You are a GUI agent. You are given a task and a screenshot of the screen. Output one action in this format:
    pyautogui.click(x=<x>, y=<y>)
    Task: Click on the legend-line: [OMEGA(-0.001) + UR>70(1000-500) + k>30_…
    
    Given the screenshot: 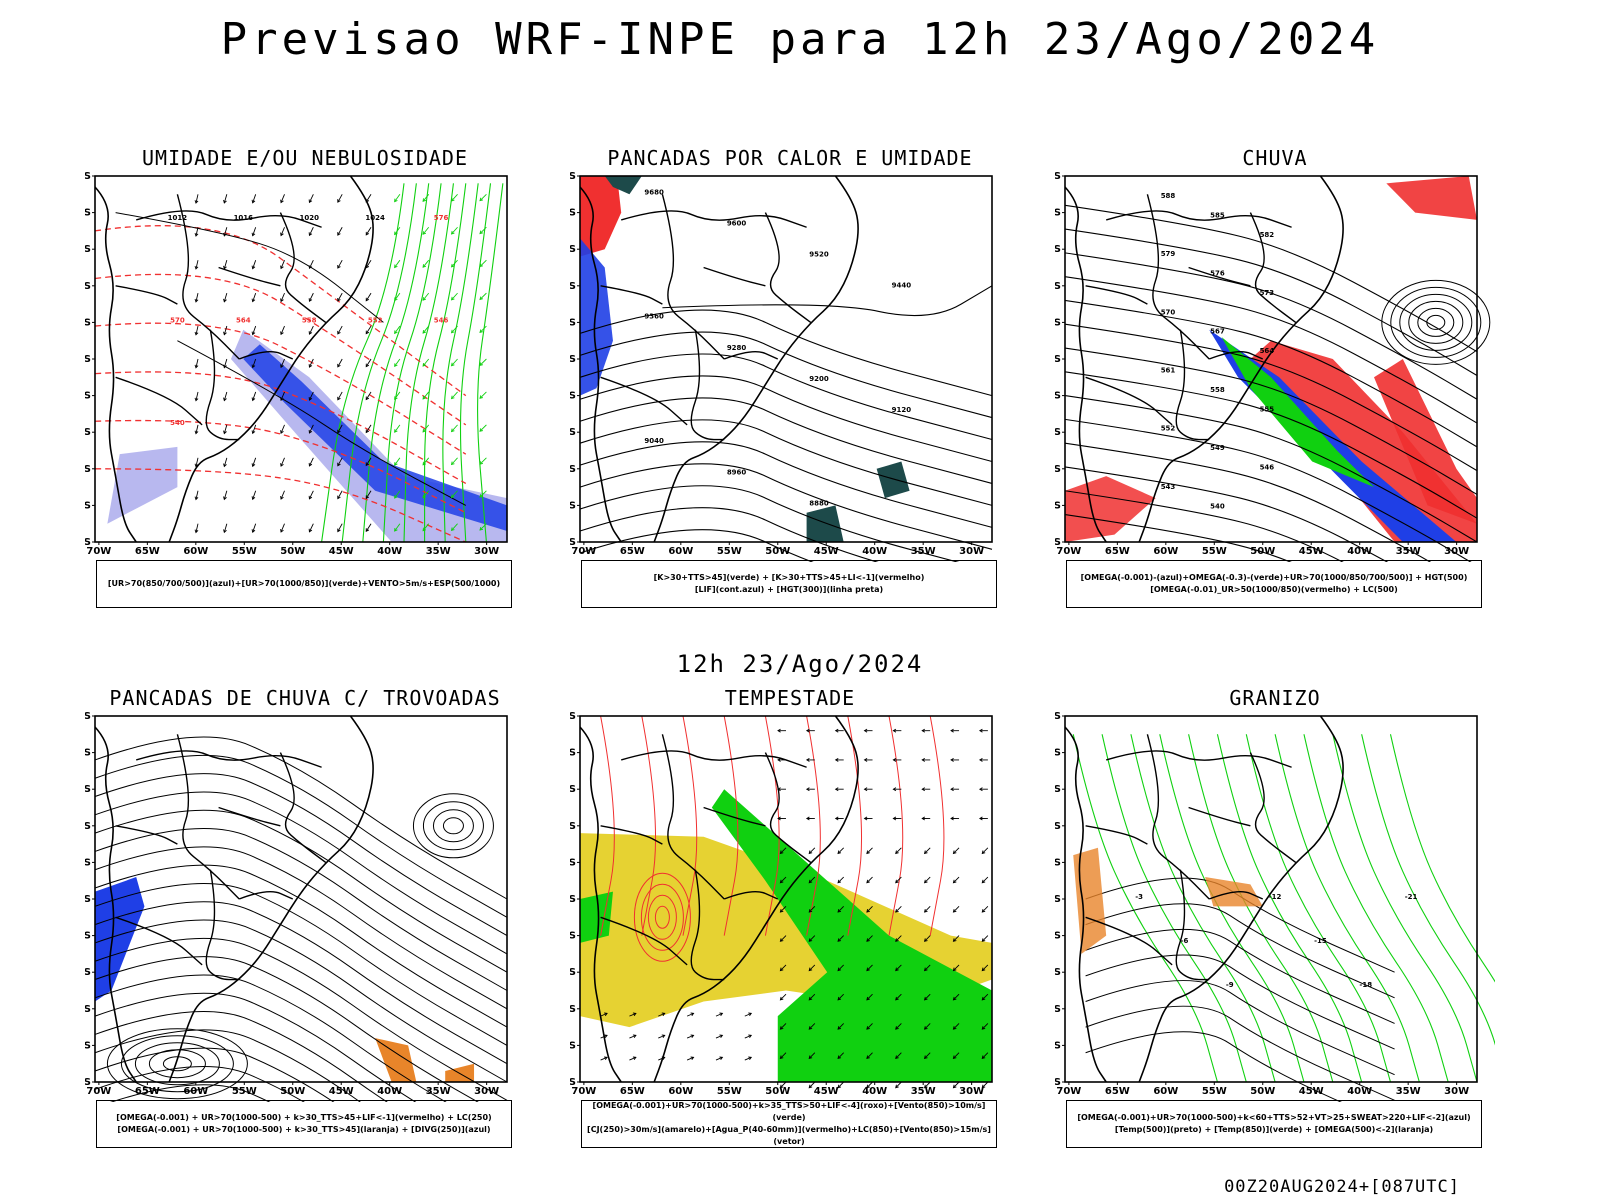 What is the action you would take?
    pyautogui.click(x=304, y=1117)
    